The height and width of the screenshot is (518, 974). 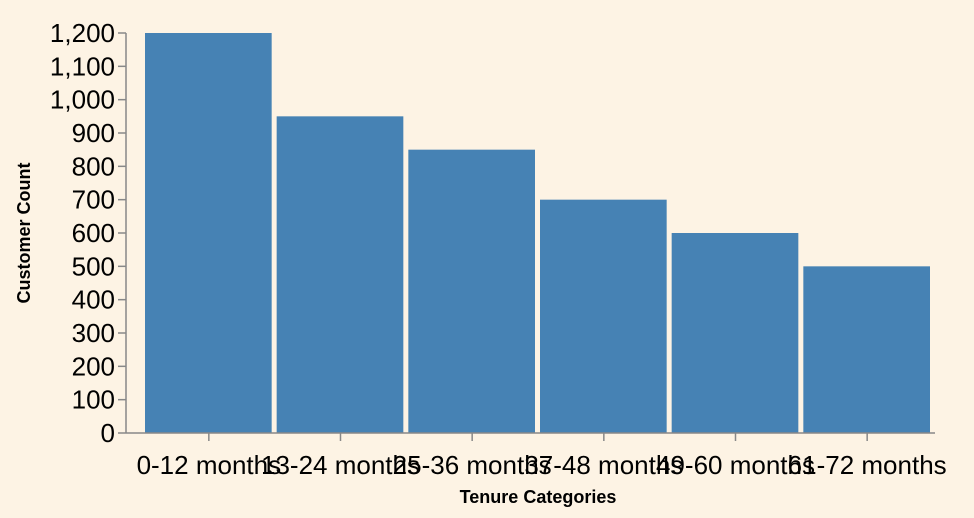 I want to click on y-tick-label-4: 400, so click(x=93, y=300).